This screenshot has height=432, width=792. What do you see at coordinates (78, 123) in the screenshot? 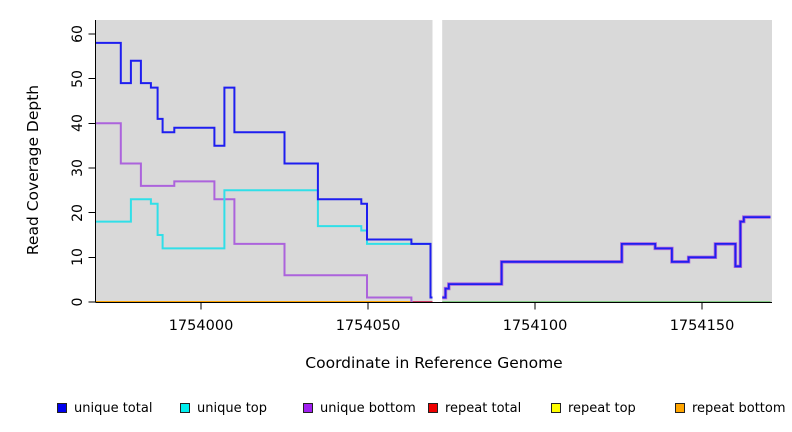
I see `y-tick-label: 40` at bounding box center [78, 123].